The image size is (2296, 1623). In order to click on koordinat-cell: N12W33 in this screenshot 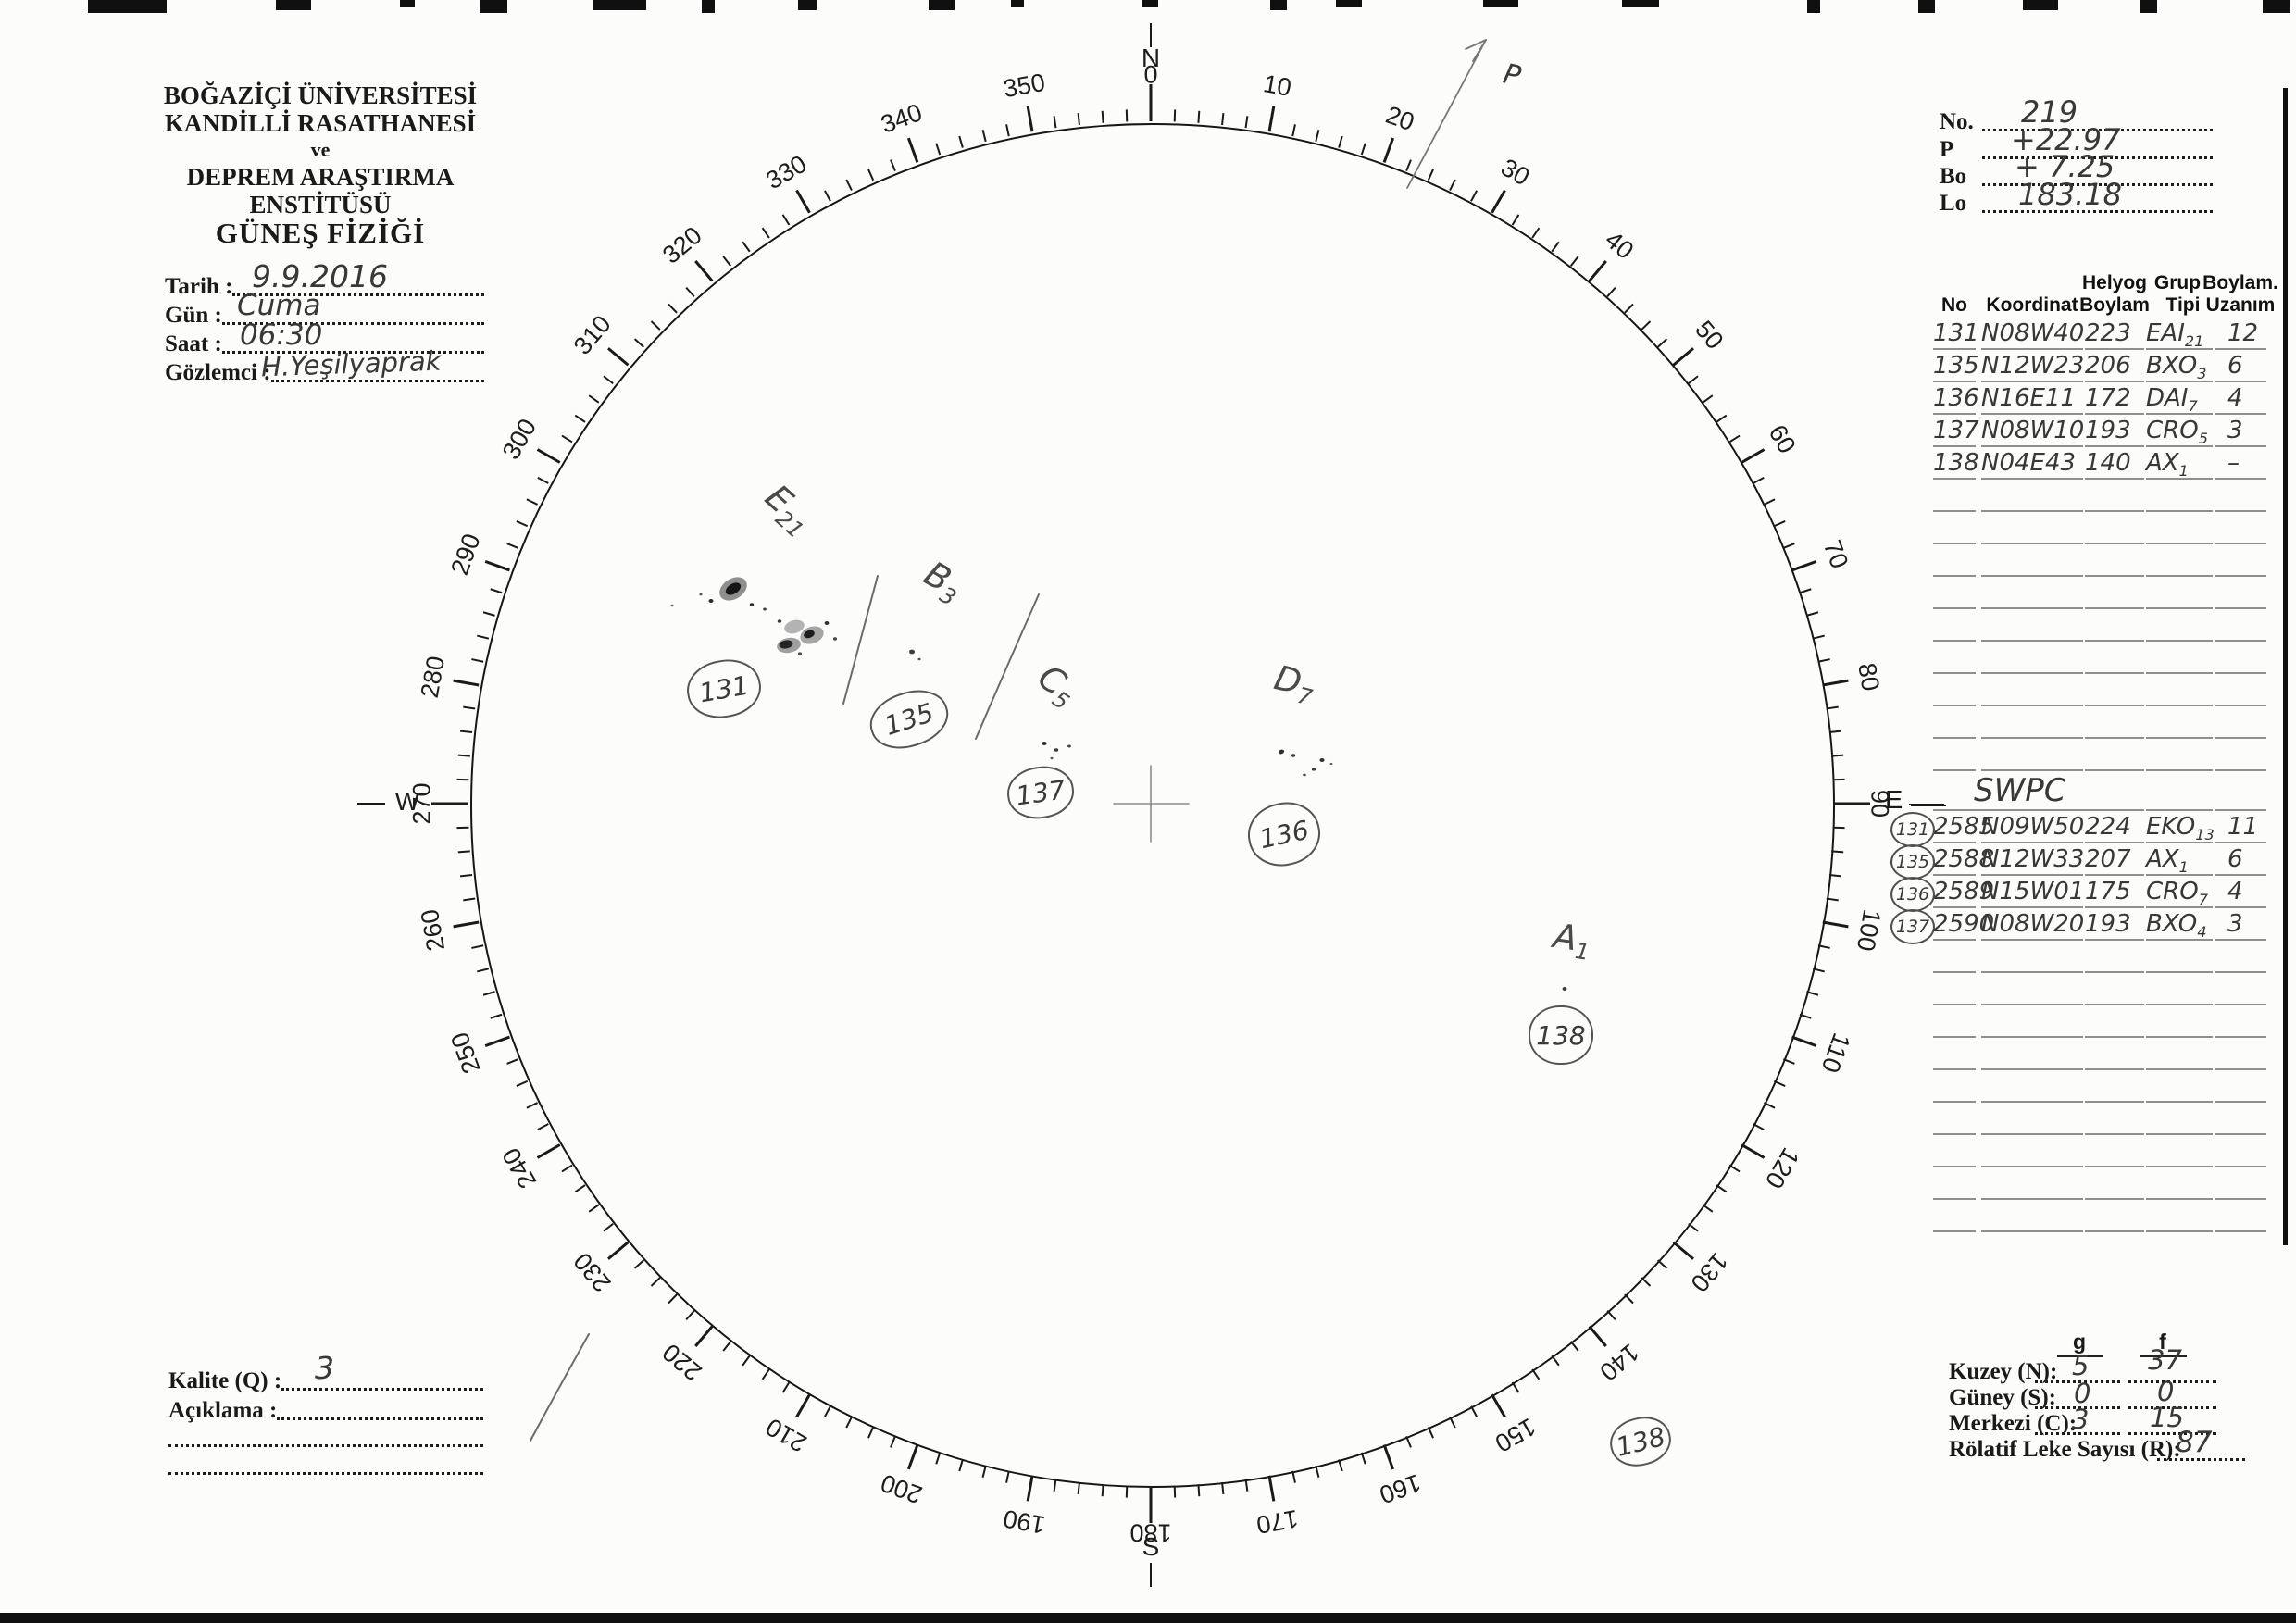, I will do `click(2033, 859)`.